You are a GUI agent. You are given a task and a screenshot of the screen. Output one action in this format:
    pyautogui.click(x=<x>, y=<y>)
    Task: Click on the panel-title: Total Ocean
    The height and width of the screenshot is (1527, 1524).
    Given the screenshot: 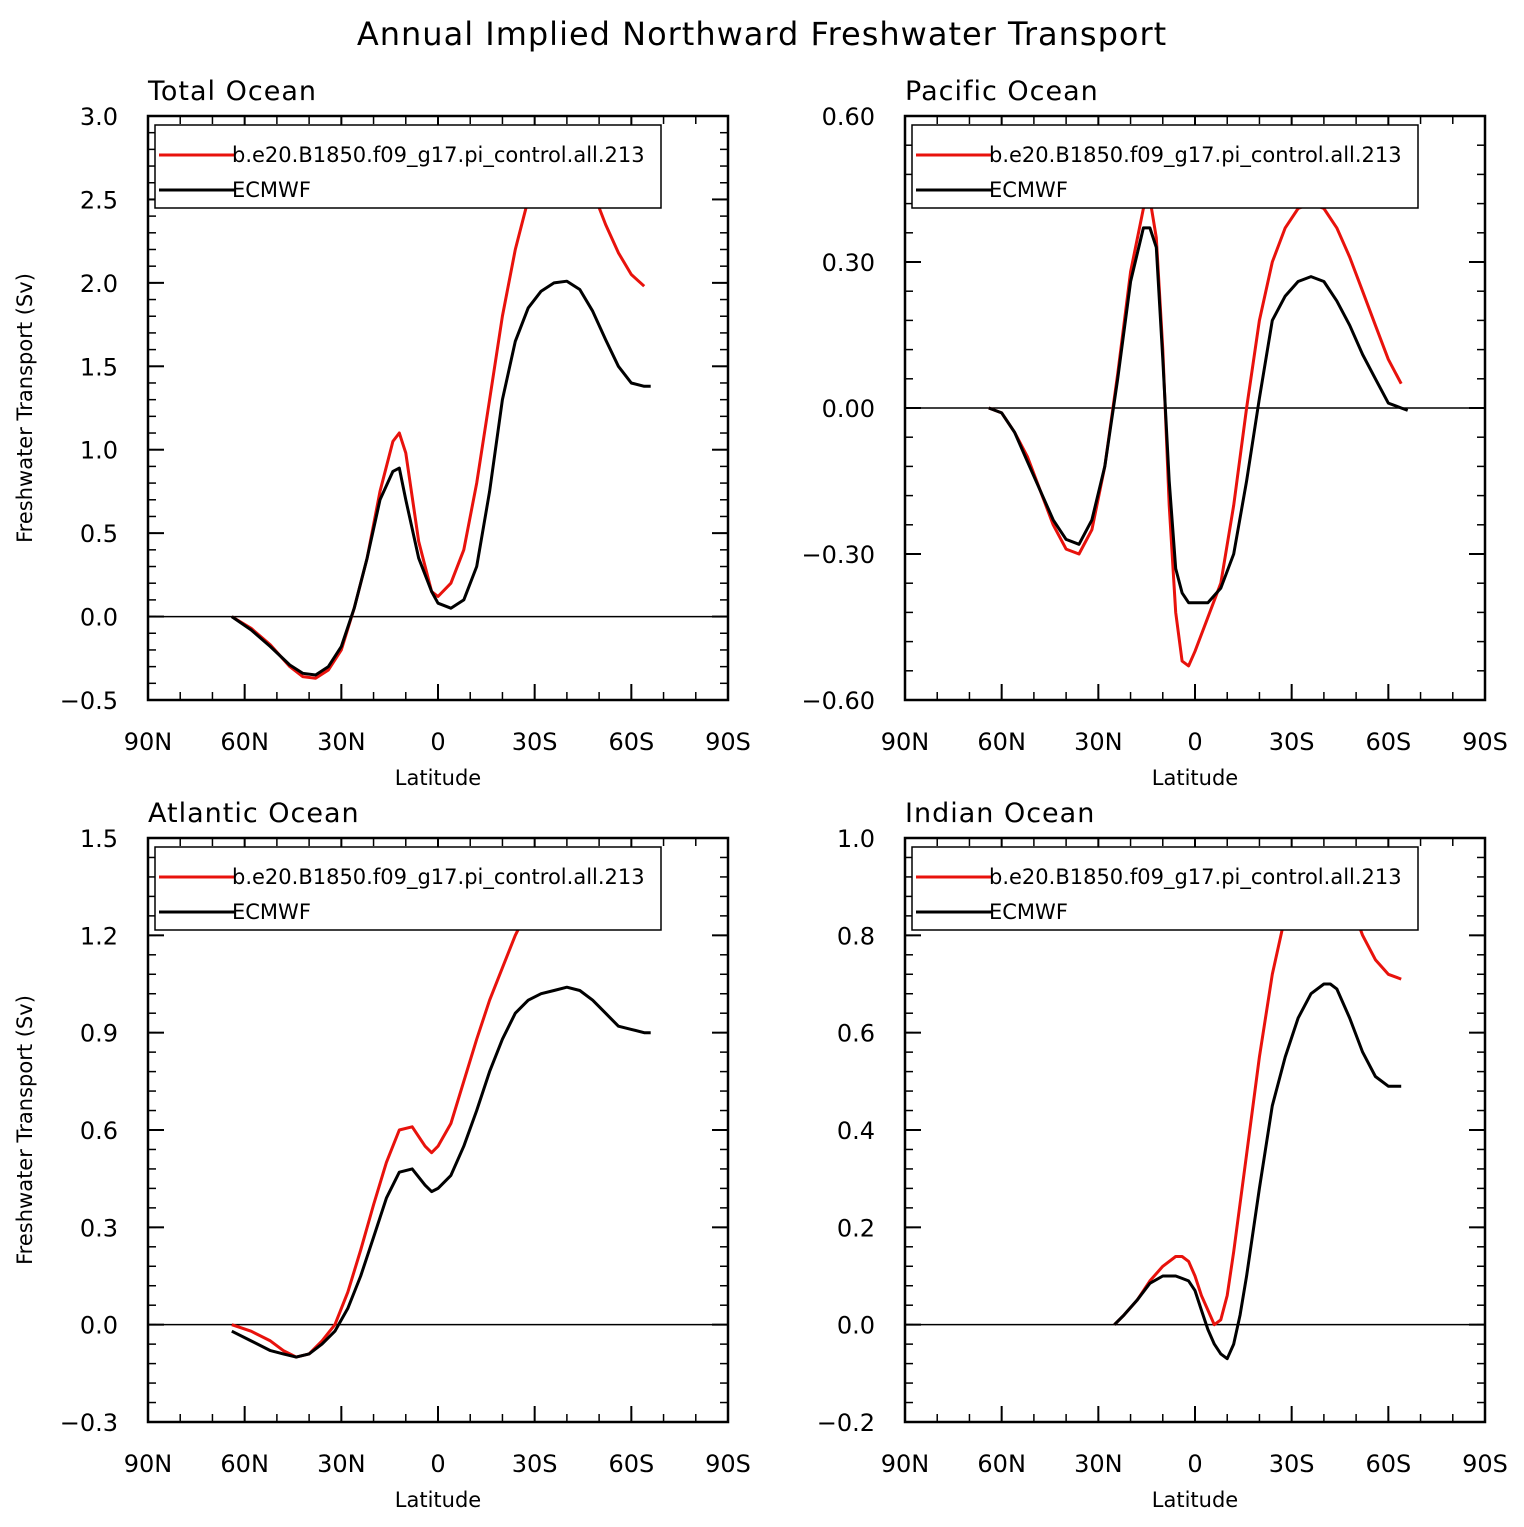 What is the action you would take?
    pyautogui.click(x=232, y=91)
    